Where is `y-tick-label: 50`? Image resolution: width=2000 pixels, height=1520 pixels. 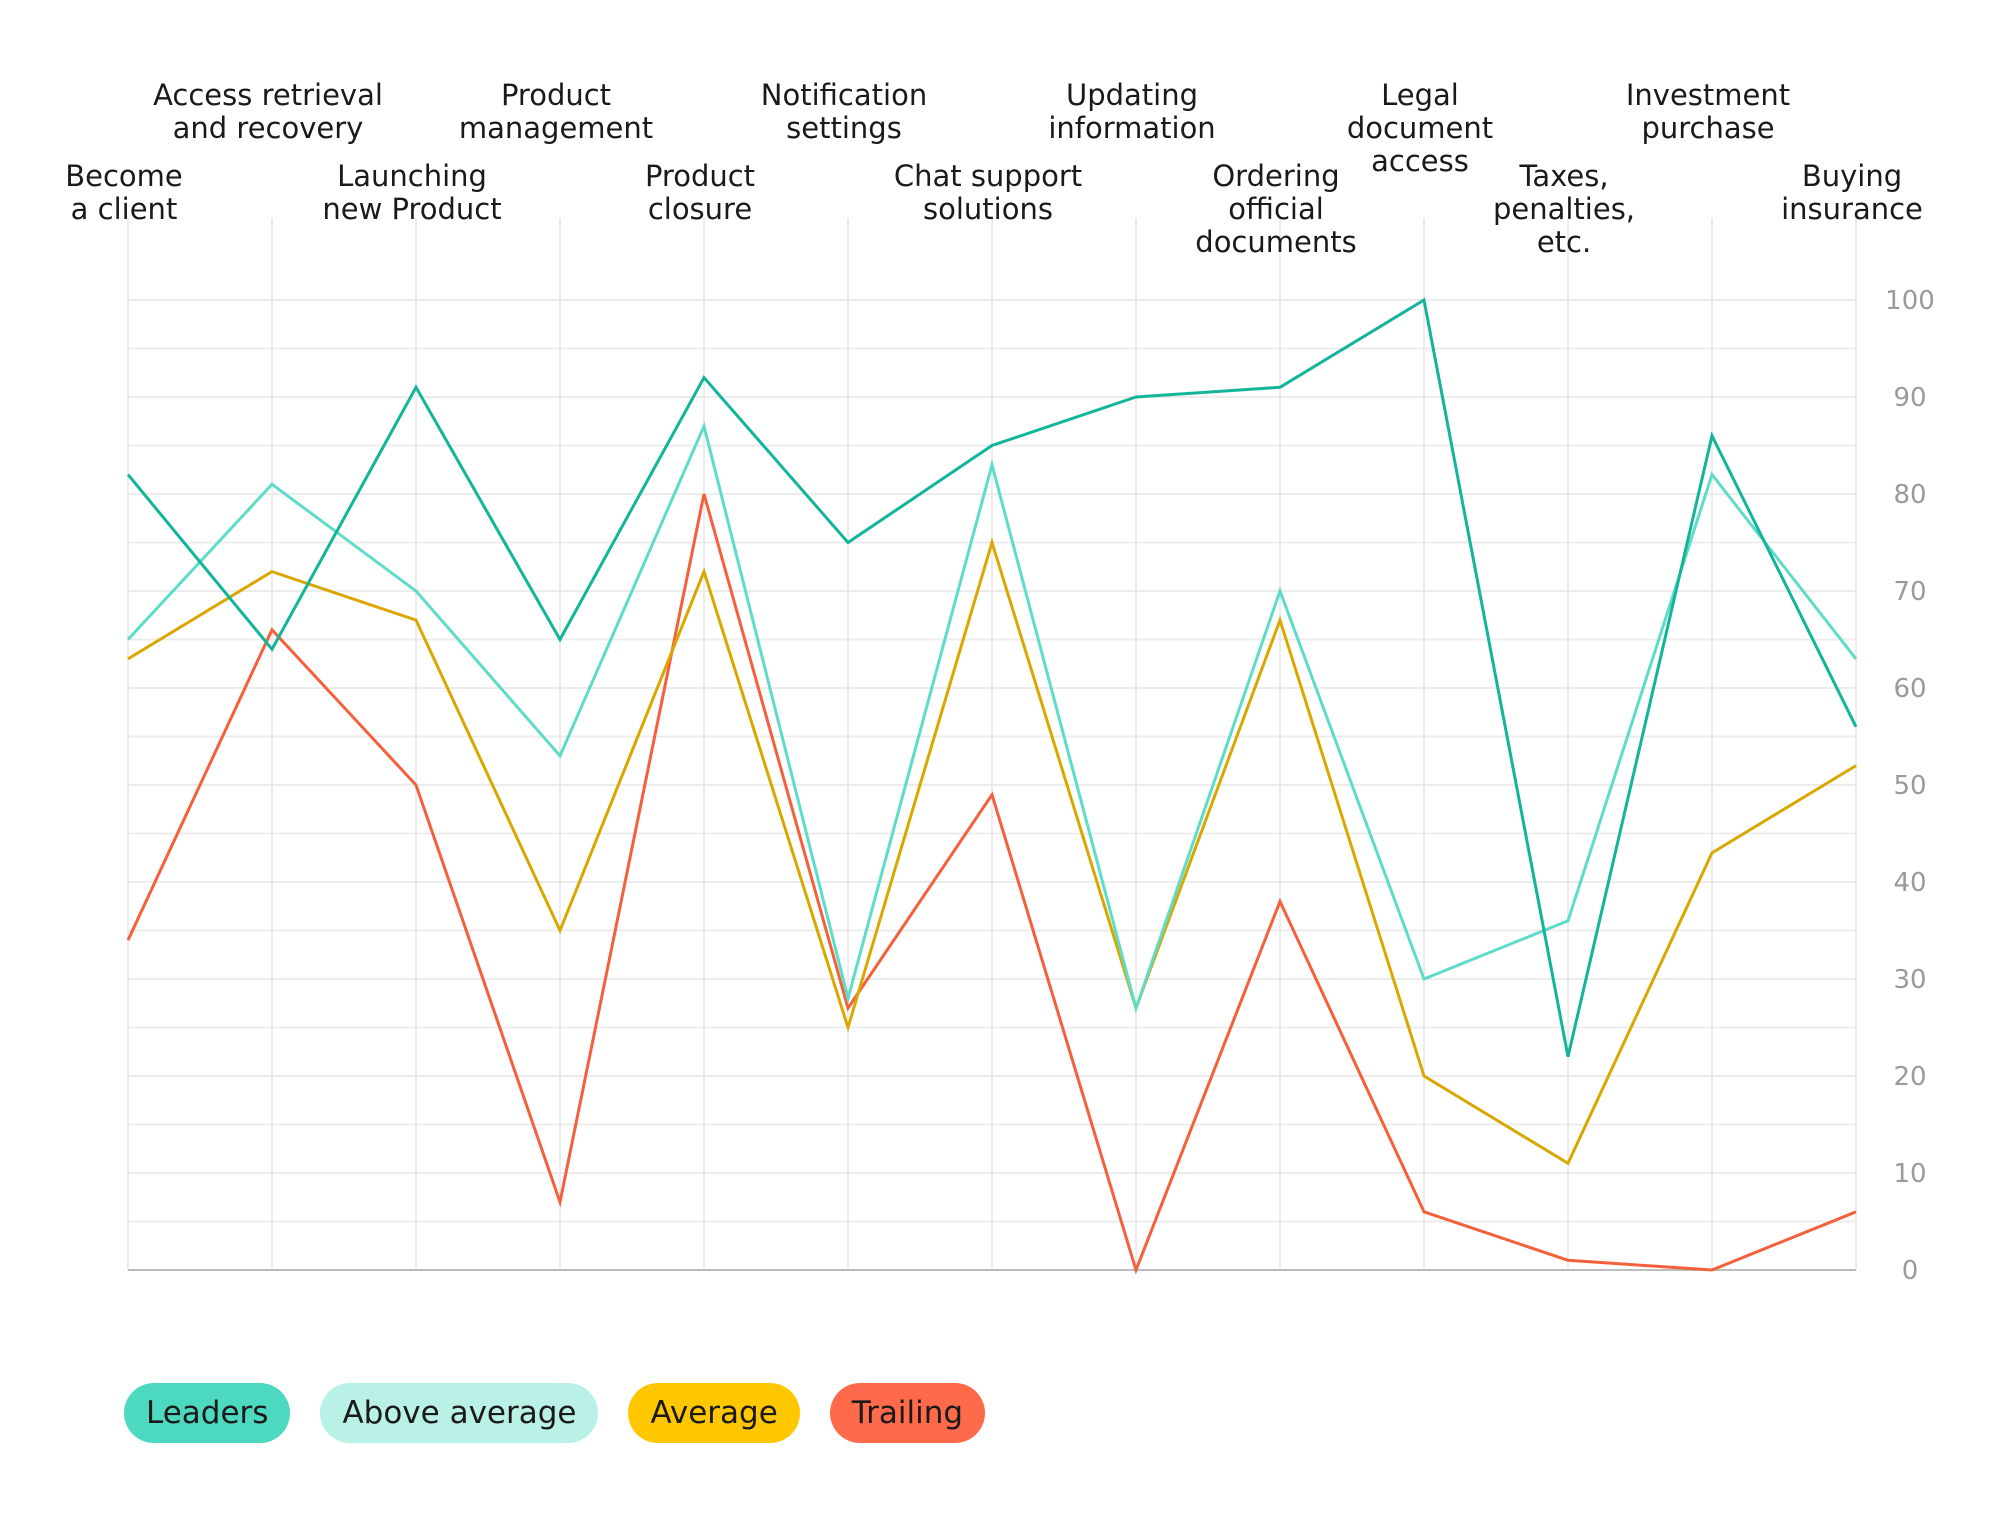 y-tick-label: 50 is located at coordinates (1909, 786).